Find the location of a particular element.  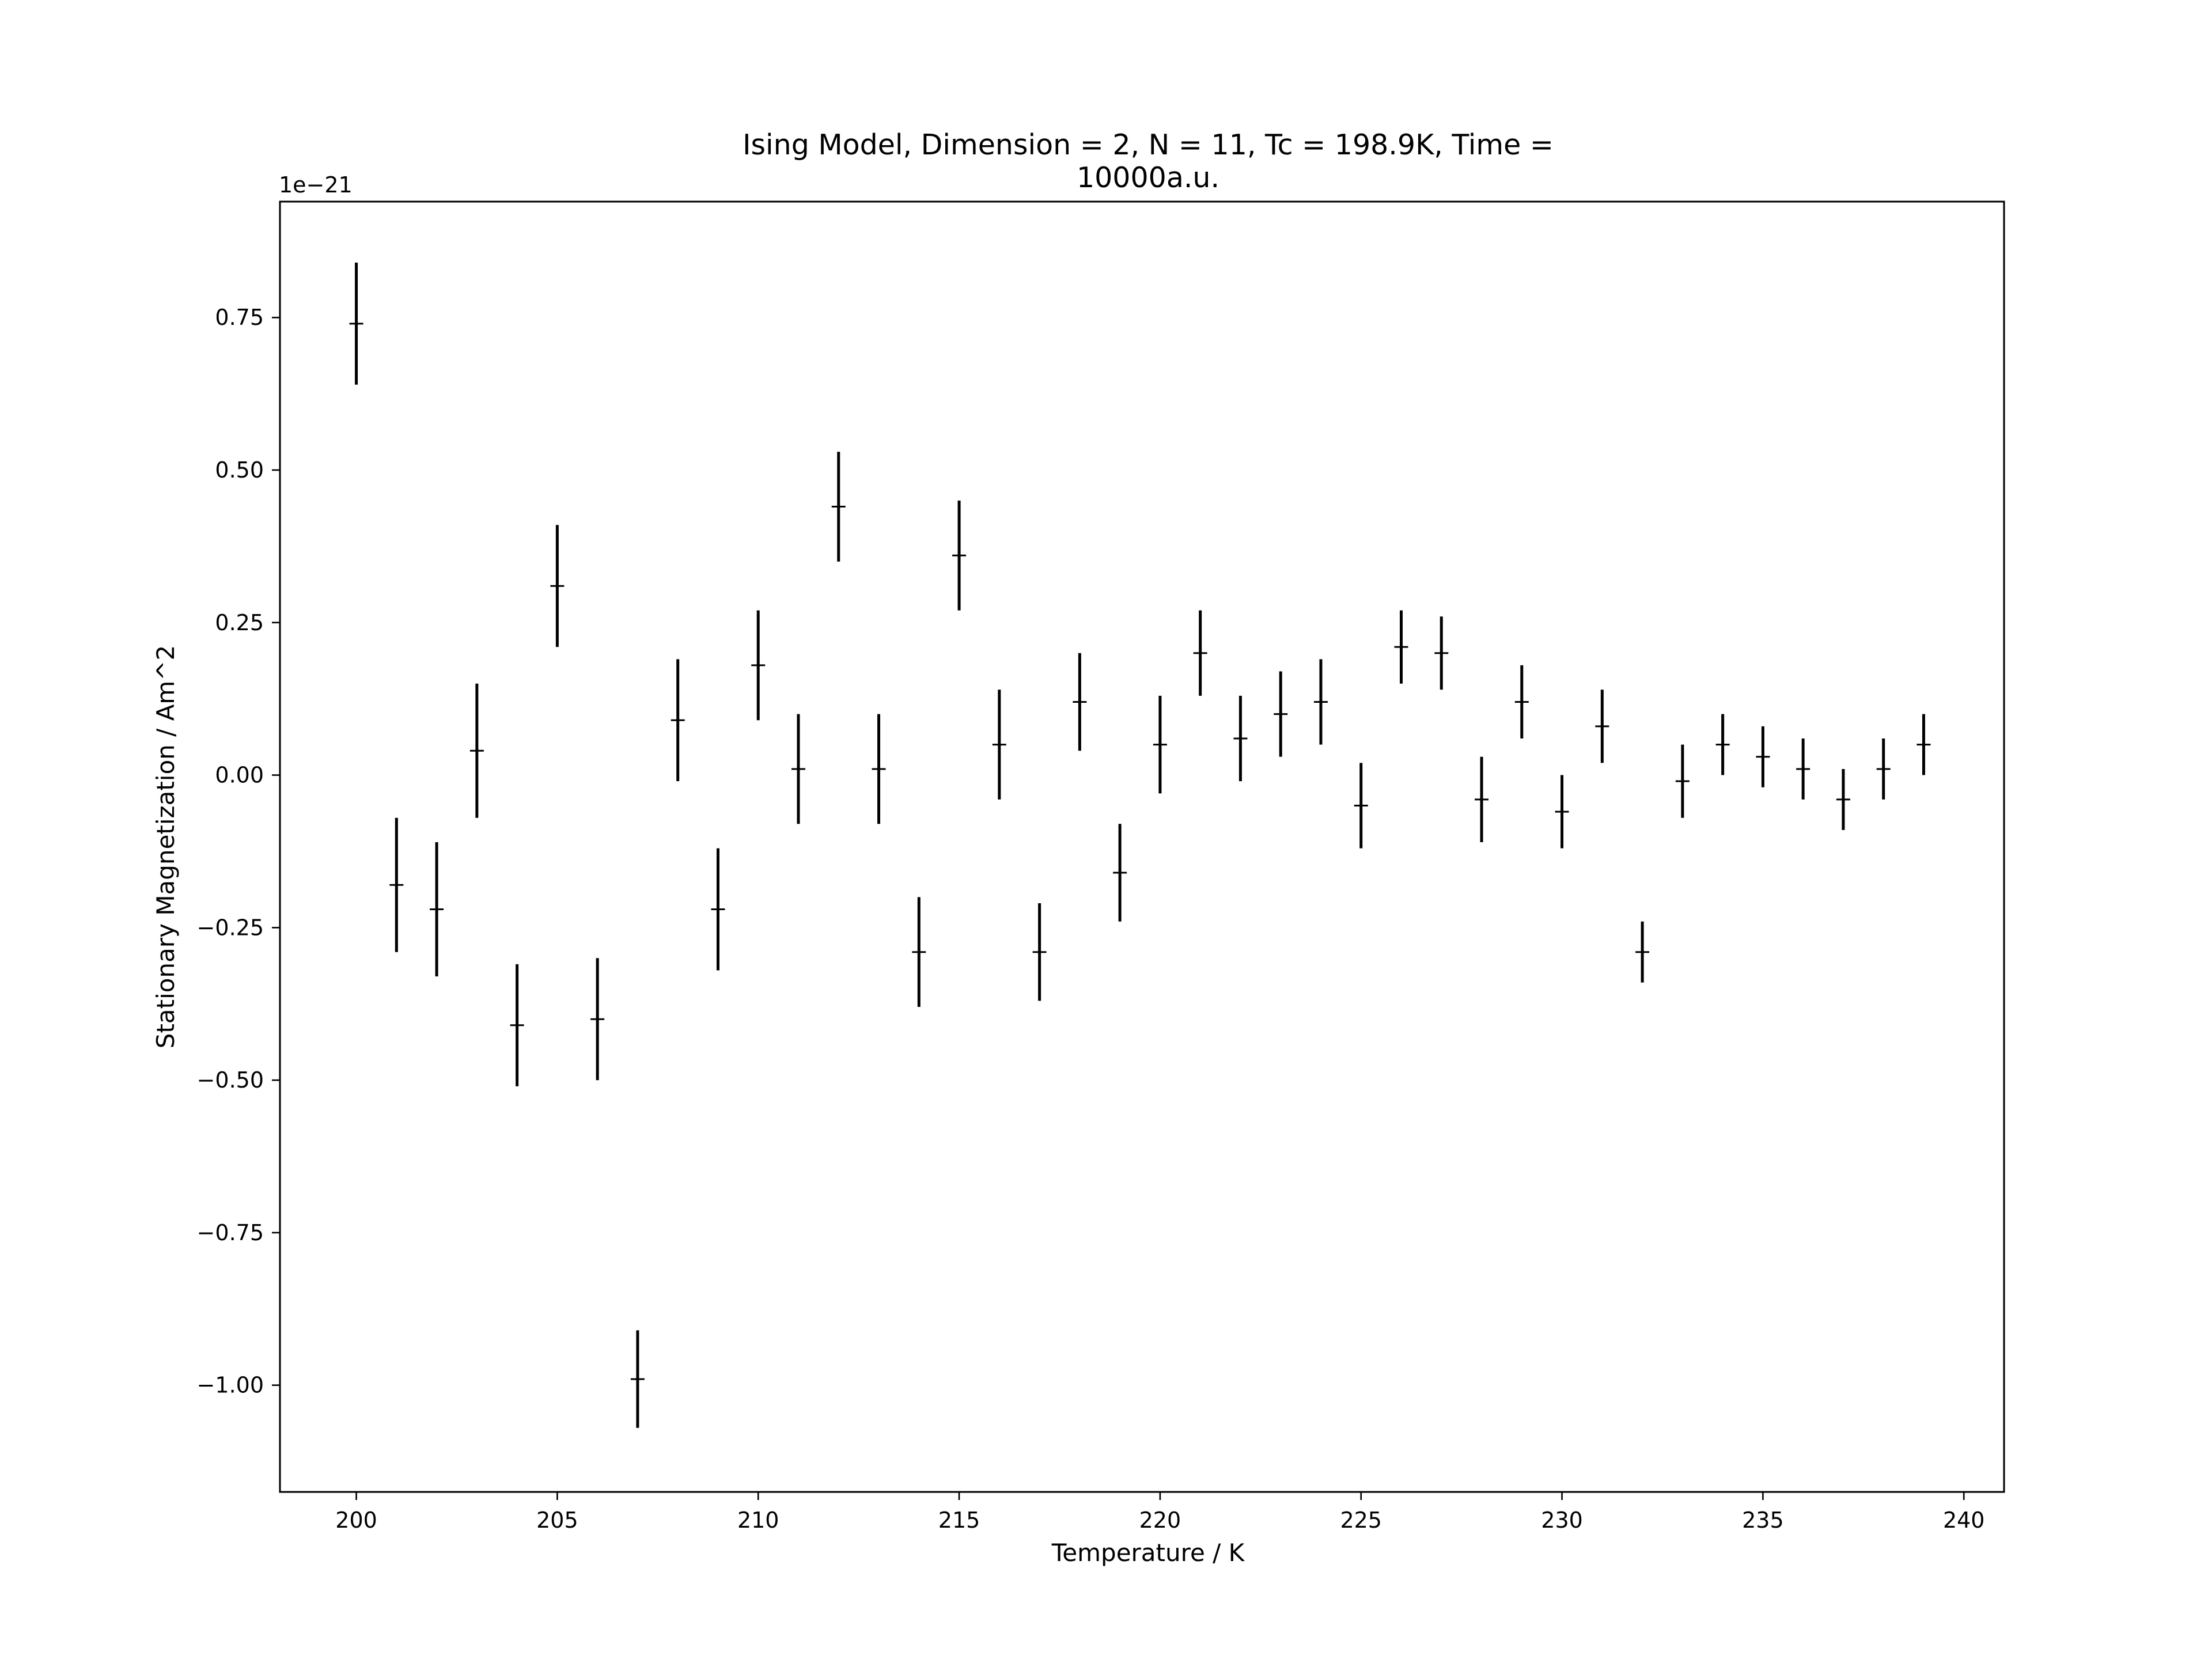

x-tick-label: 215 is located at coordinates (959, 1520).